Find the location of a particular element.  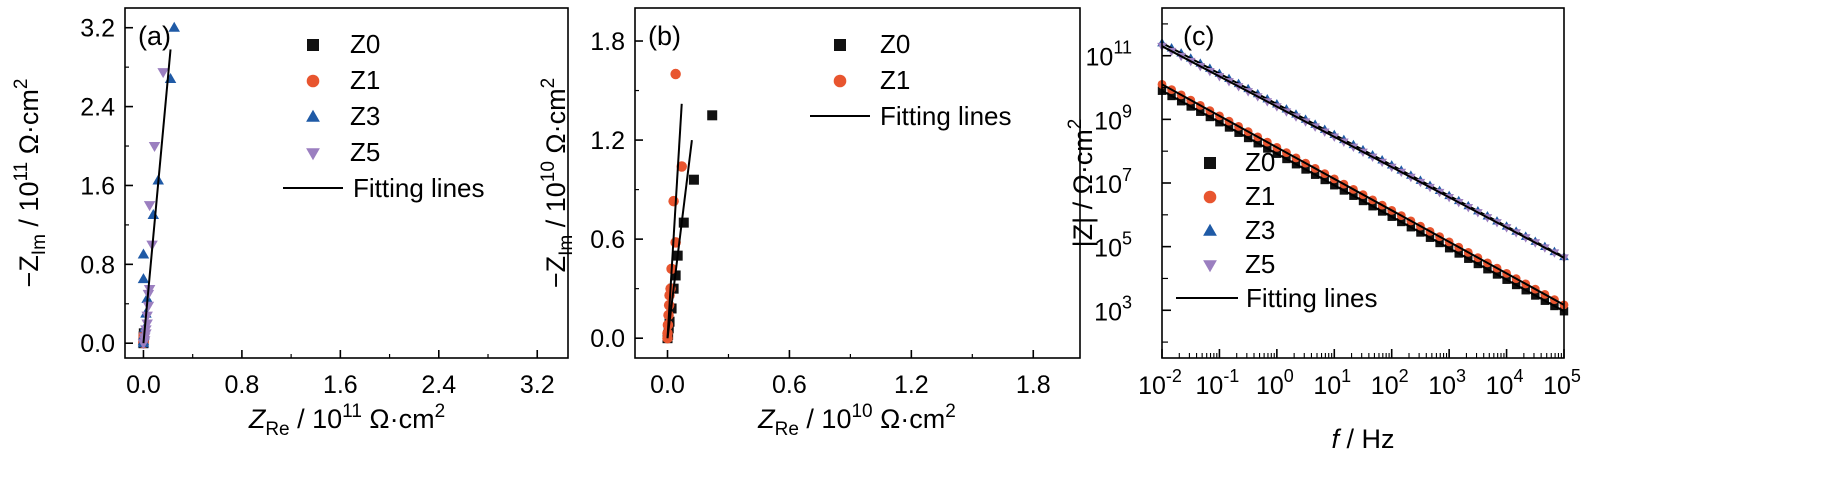

x-tick-label: 10⁻² is located at coordinates (1160, 383).